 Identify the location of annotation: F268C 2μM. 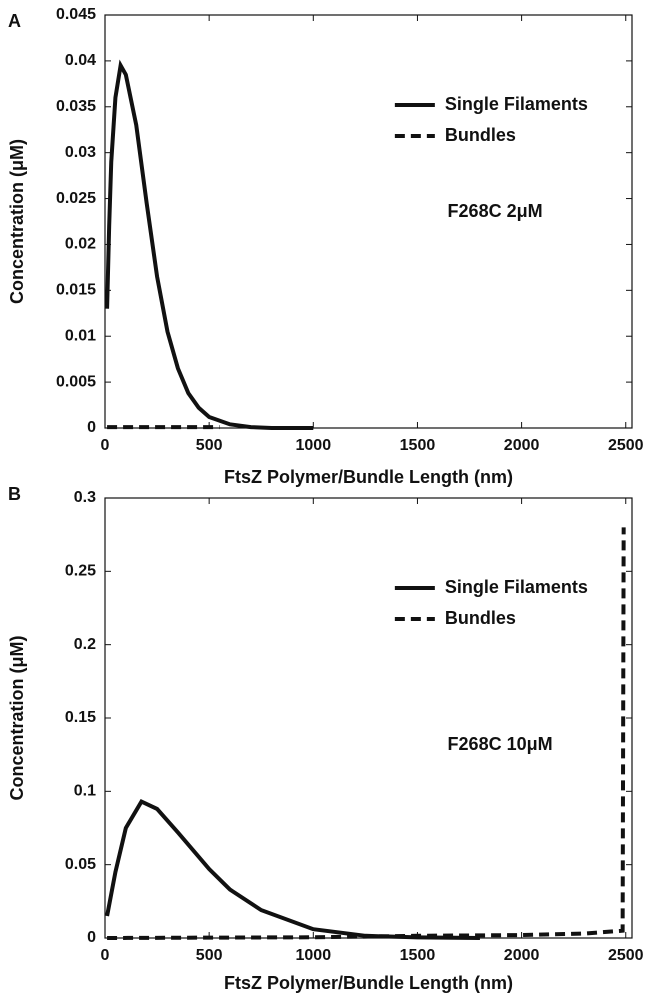
(495, 211).